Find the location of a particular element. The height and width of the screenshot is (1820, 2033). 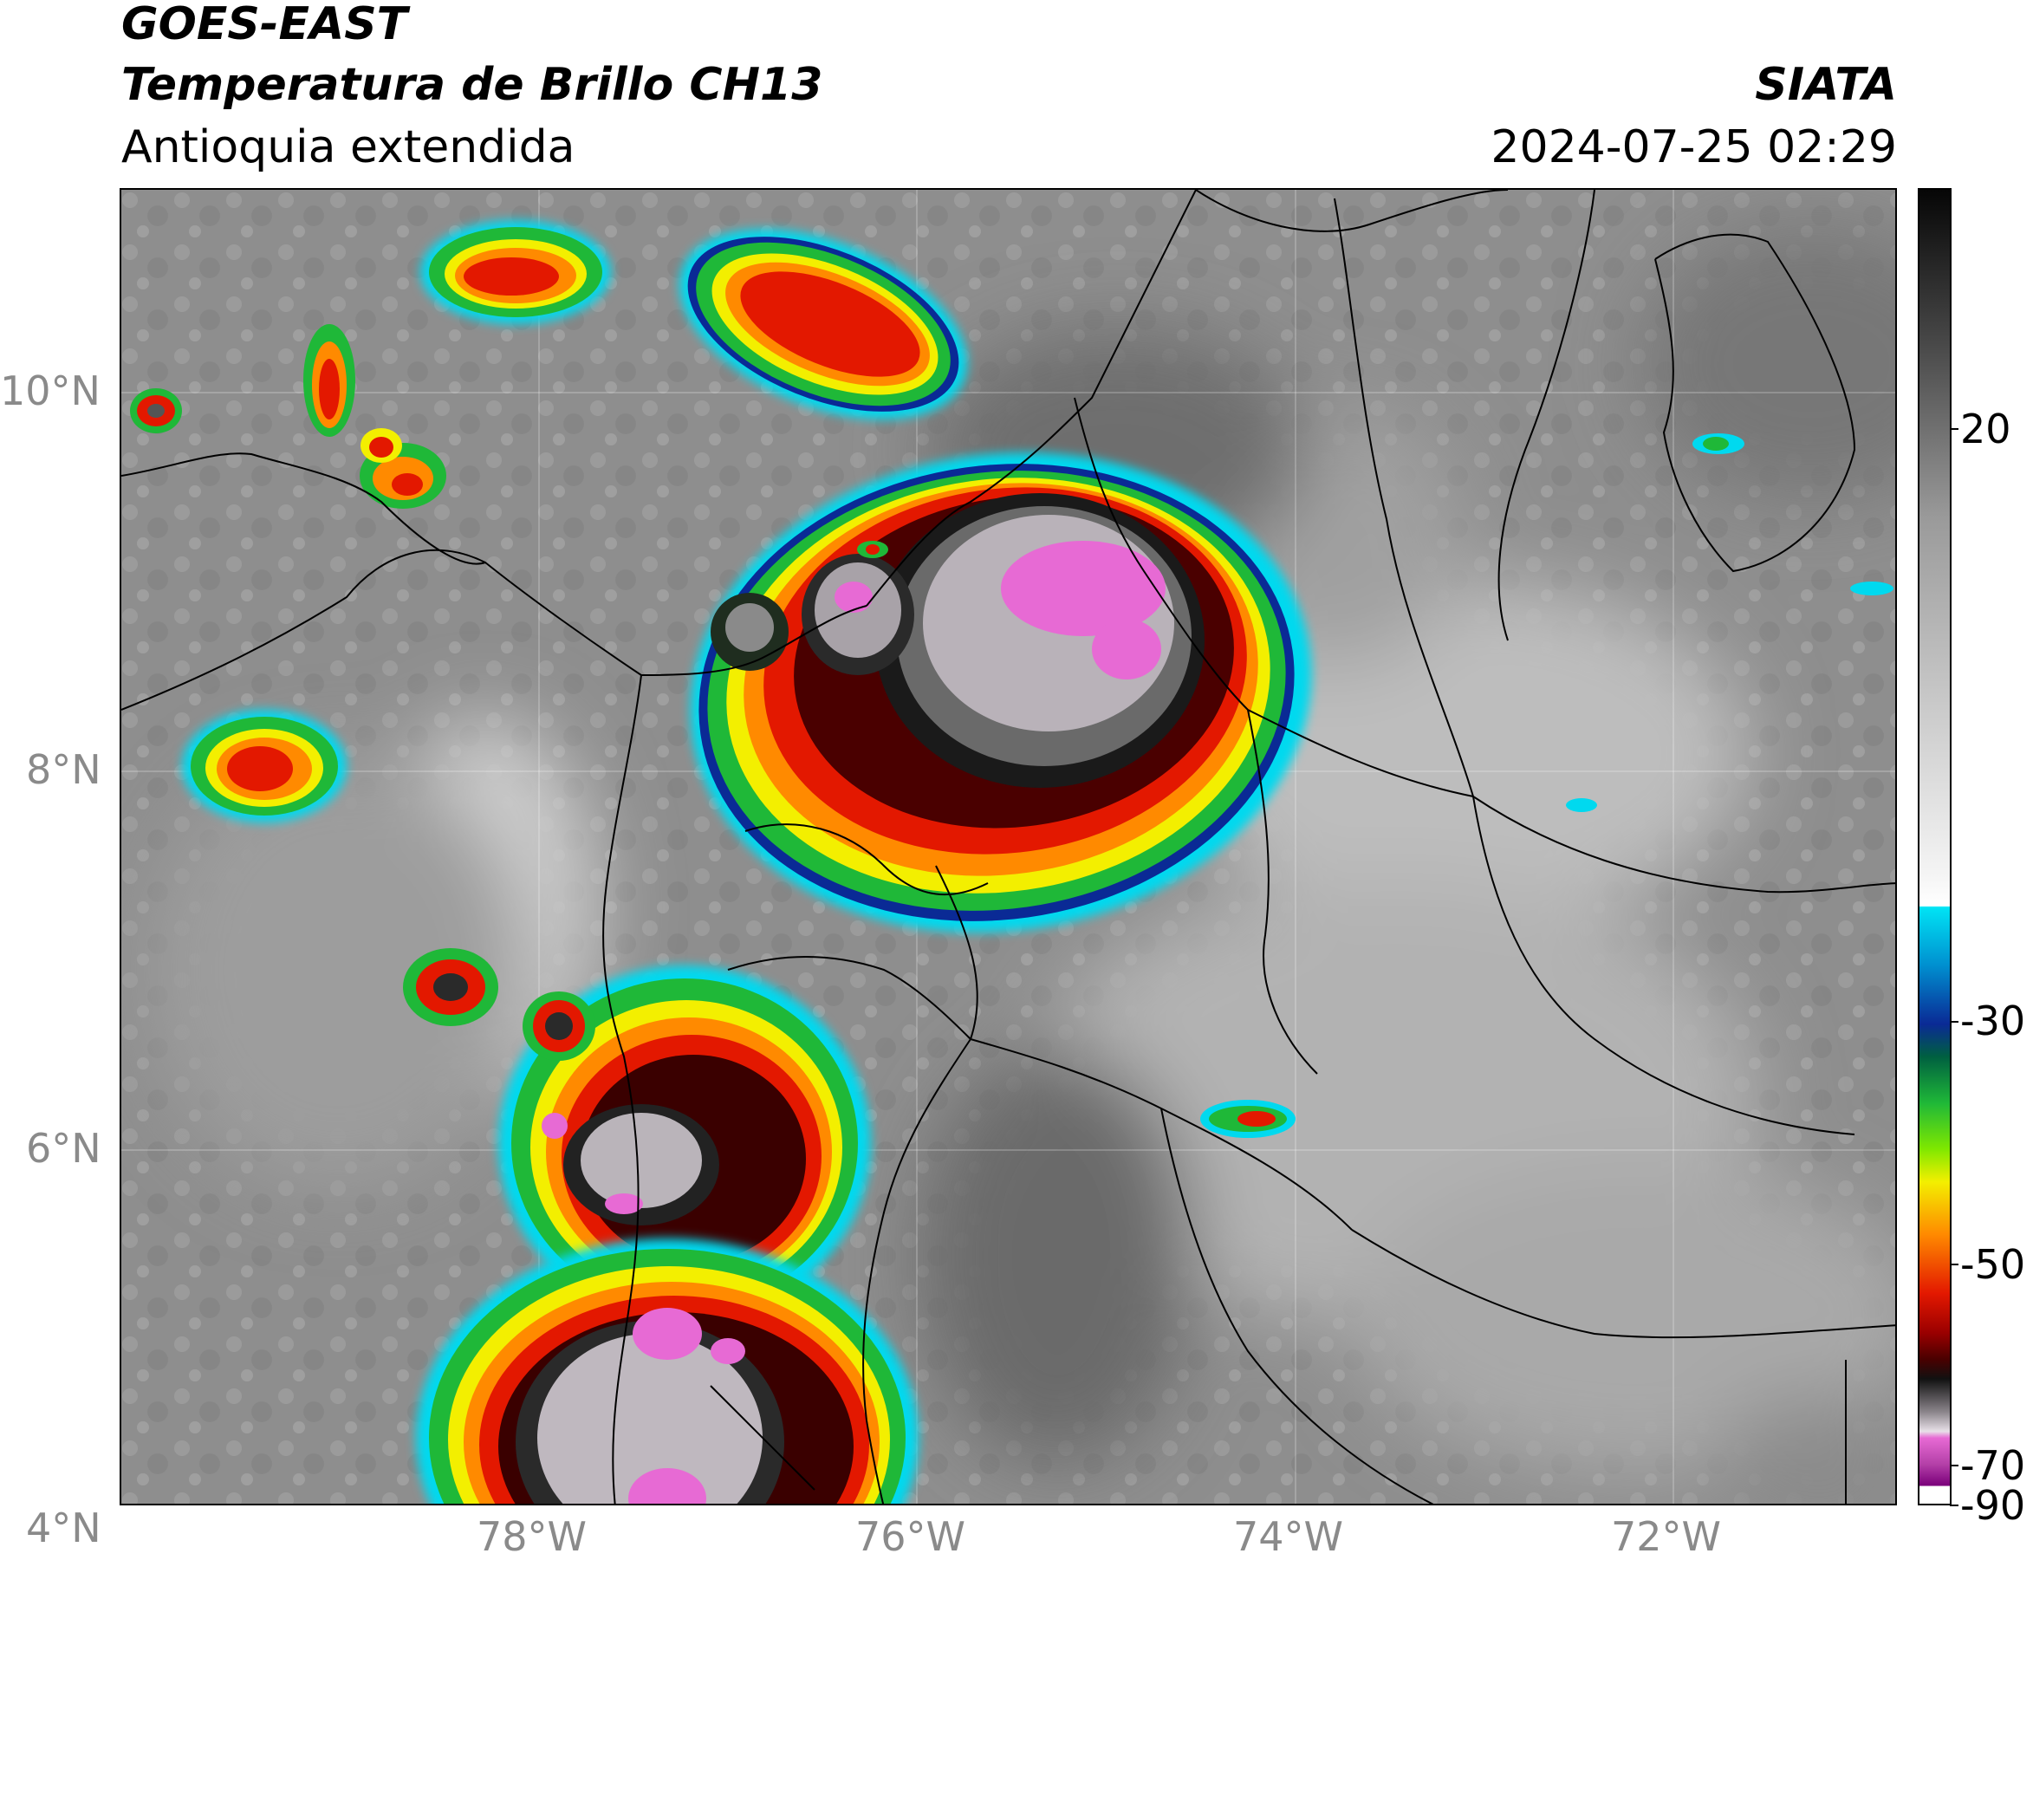

lon-label-76w: 76°W is located at coordinates (911, 1536).